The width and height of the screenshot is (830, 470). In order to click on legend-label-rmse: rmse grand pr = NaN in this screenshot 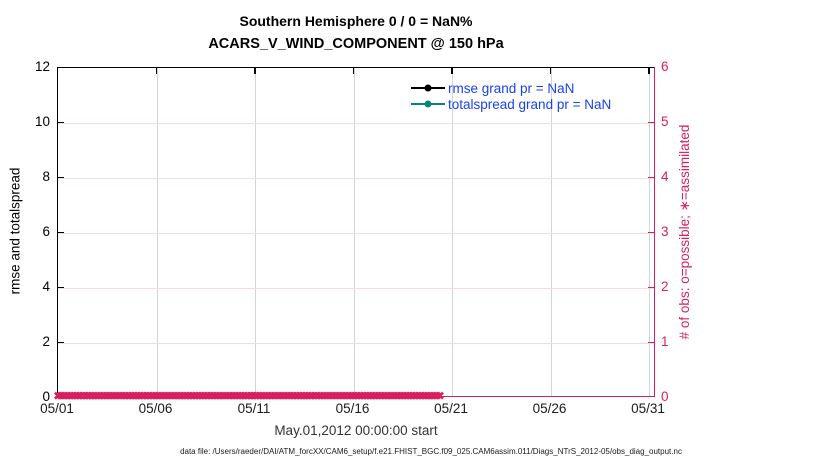, I will do `click(511, 88)`.